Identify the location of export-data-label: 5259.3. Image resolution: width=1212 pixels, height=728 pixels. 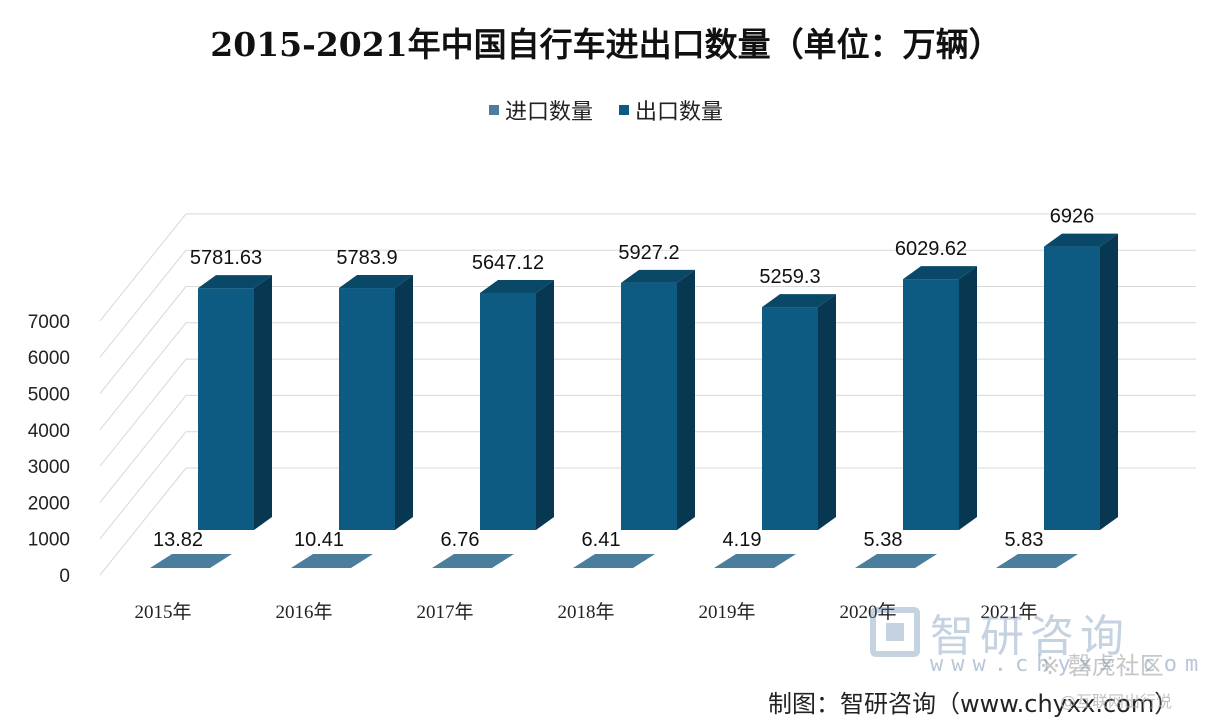
(789, 277).